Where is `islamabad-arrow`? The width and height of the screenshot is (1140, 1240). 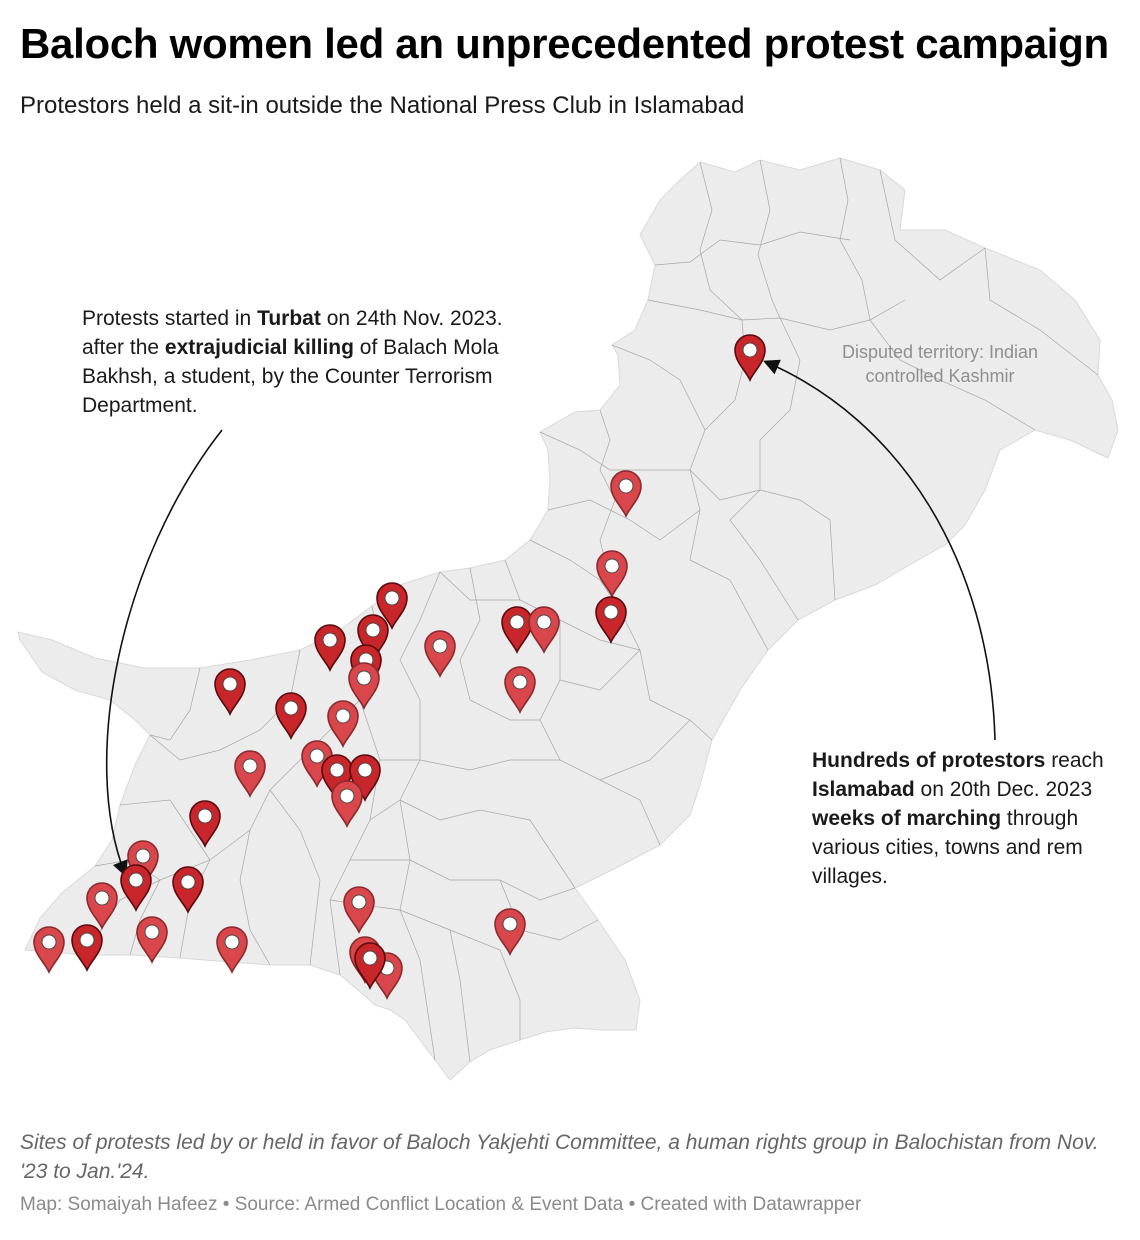 islamabad-arrow is located at coordinates (879, 550).